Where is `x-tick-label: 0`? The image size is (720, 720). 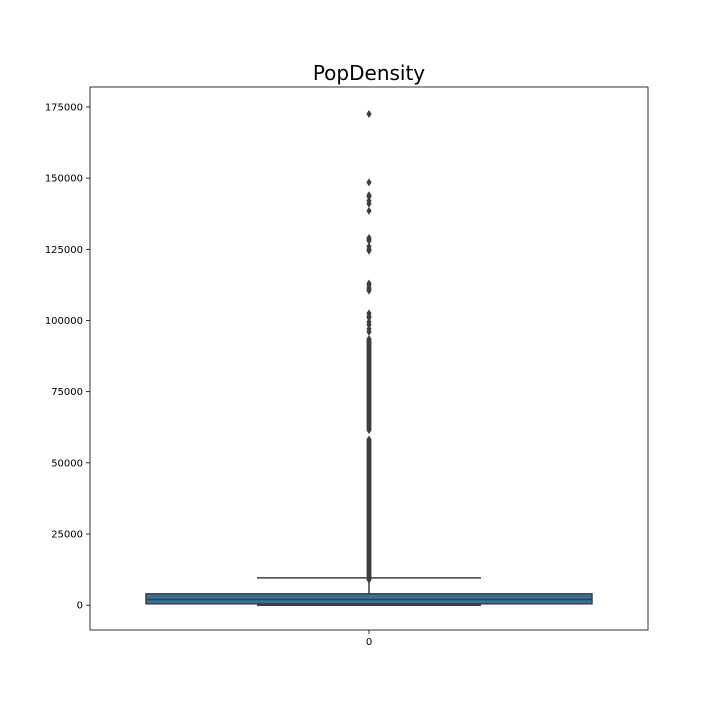 x-tick-label: 0 is located at coordinates (369, 642).